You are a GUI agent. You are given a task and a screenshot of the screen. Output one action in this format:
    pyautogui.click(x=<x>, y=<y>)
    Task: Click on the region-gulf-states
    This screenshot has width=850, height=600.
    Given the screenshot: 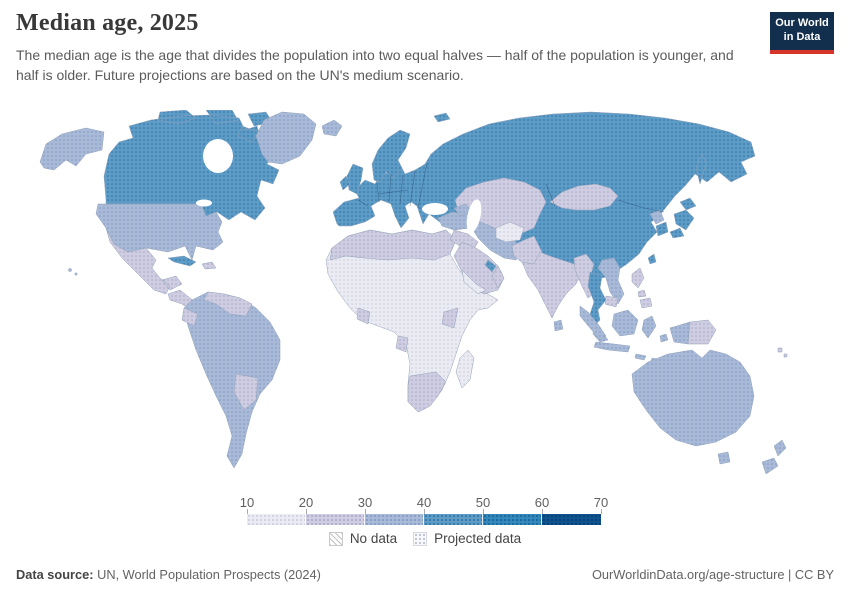 What is the action you would take?
    pyautogui.click(x=490, y=266)
    